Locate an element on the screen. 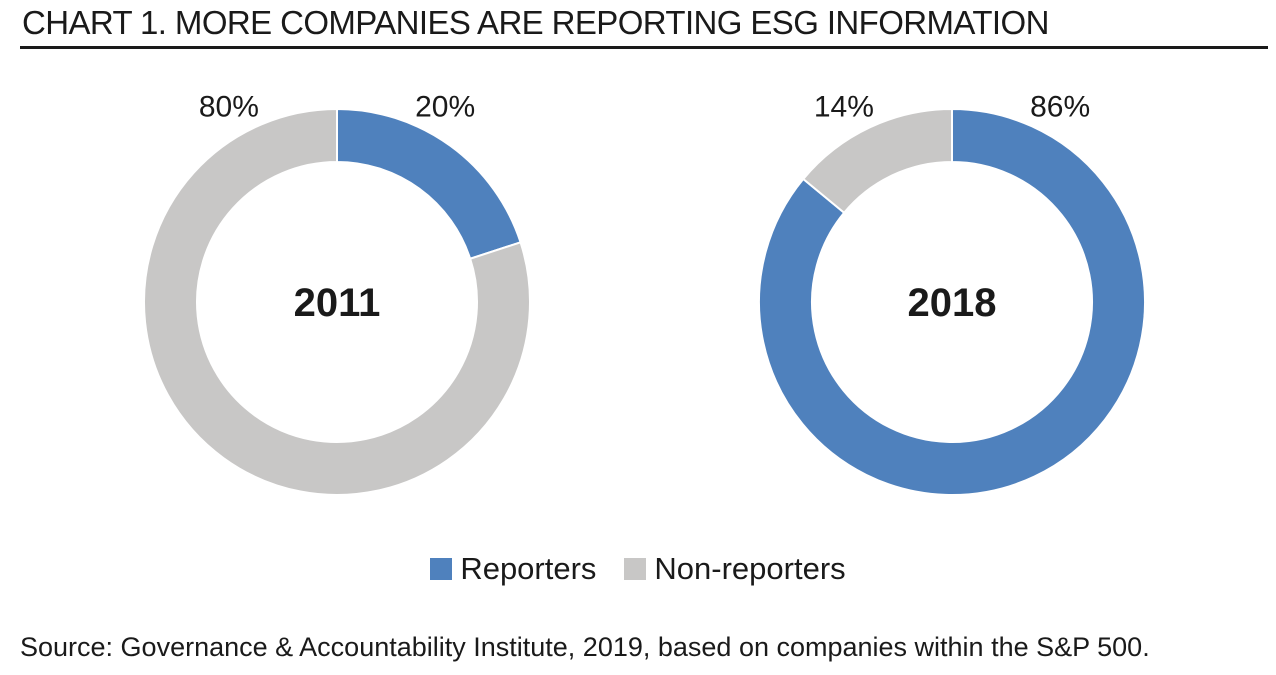 This screenshot has height=675, width=1276. title-divider is located at coordinates (644, 47).